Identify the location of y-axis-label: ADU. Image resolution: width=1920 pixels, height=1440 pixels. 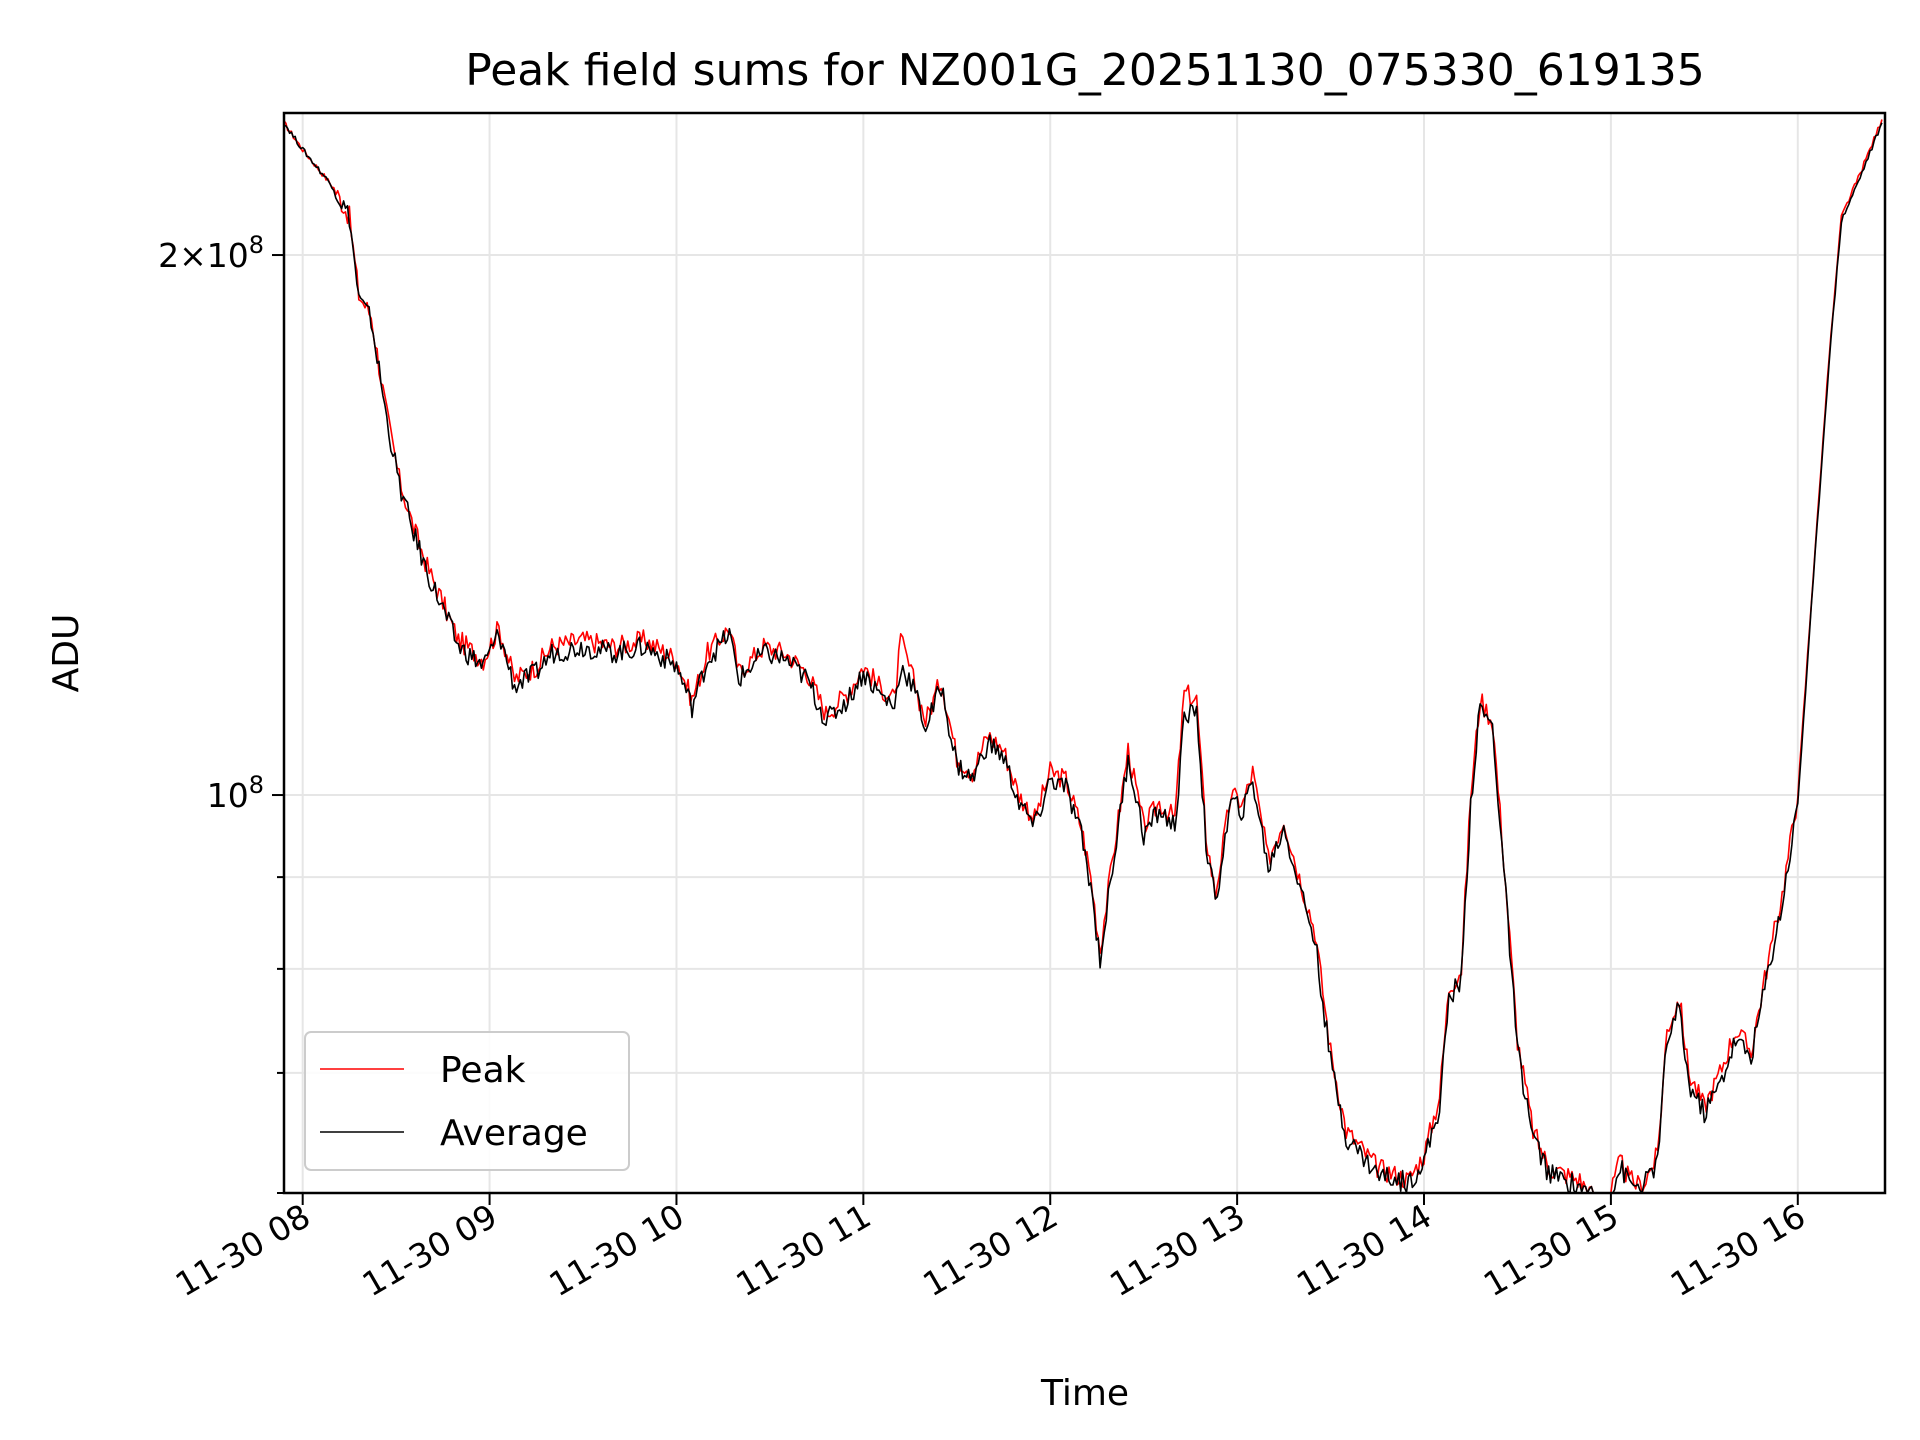
(66, 653).